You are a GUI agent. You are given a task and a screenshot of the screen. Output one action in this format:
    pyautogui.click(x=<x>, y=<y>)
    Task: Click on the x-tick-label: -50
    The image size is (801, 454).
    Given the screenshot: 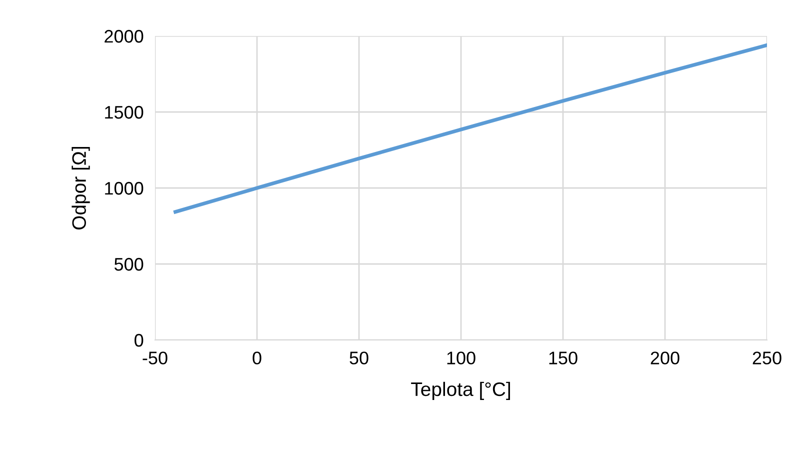 What is the action you would take?
    pyautogui.click(x=155, y=358)
    